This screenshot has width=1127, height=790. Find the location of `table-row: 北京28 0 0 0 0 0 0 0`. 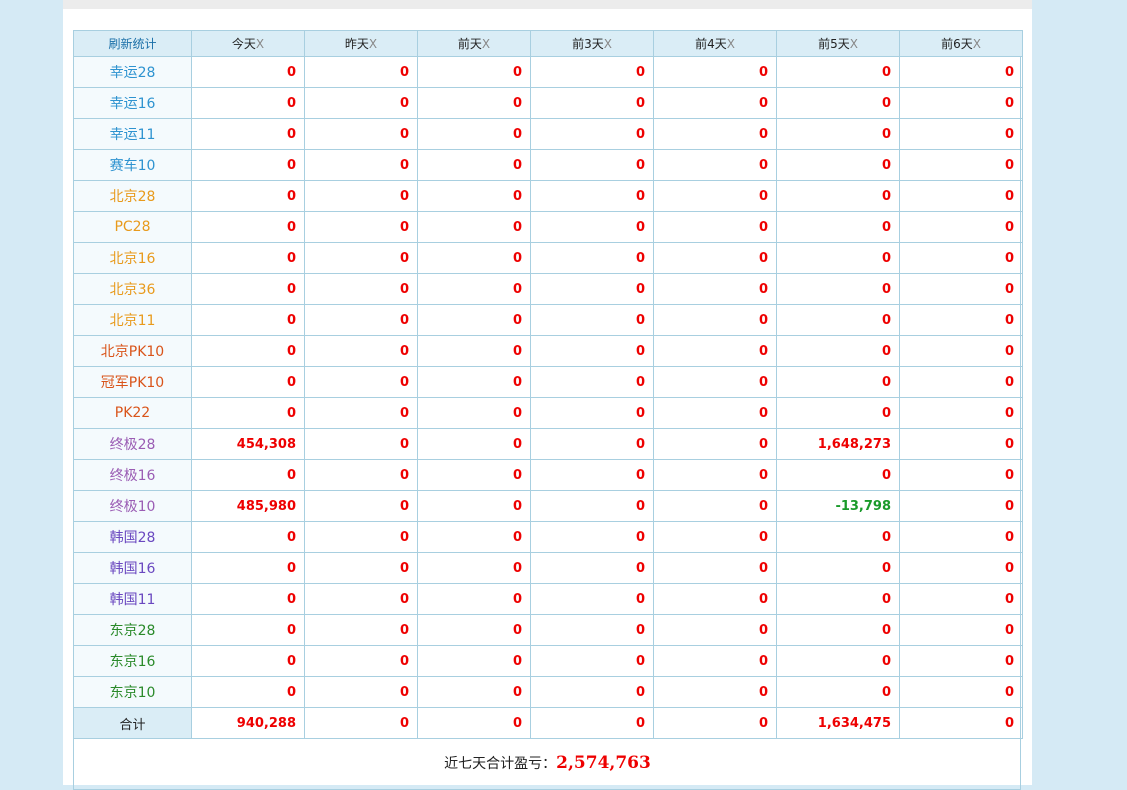

table-row: 北京28 0 0 0 0 0 0 0 is located at coordinates (548, 196).